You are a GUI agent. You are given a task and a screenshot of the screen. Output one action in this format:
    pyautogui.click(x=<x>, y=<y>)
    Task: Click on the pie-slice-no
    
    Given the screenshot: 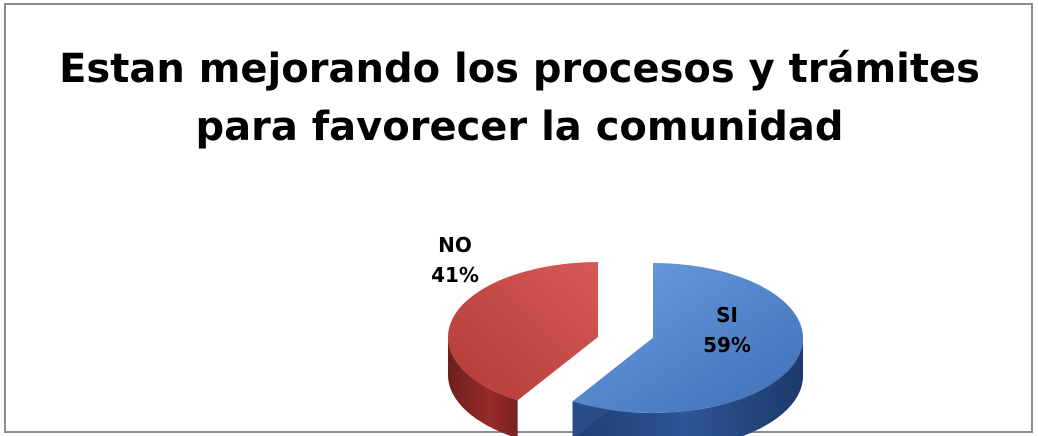 What is the action you would take?
    pyautogui.click(x=522, y=349)
    